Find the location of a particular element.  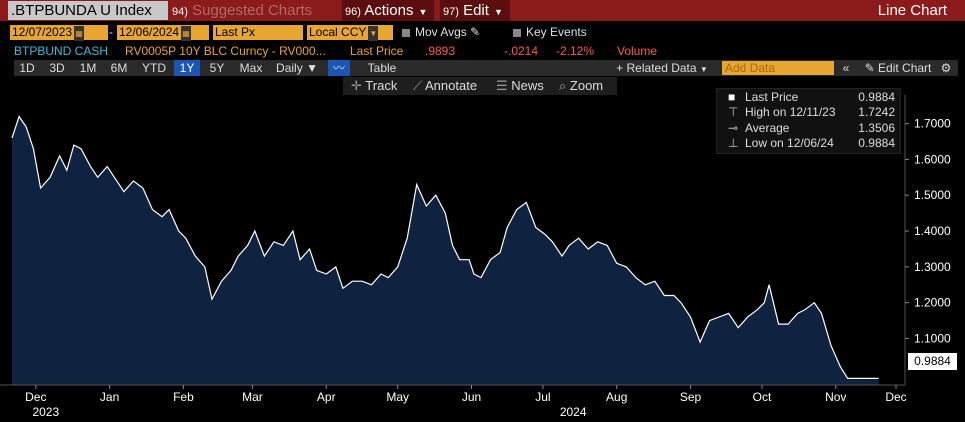

suggested-charts-menu: 94) Suggested Charts is located at coordinates (252, 10).